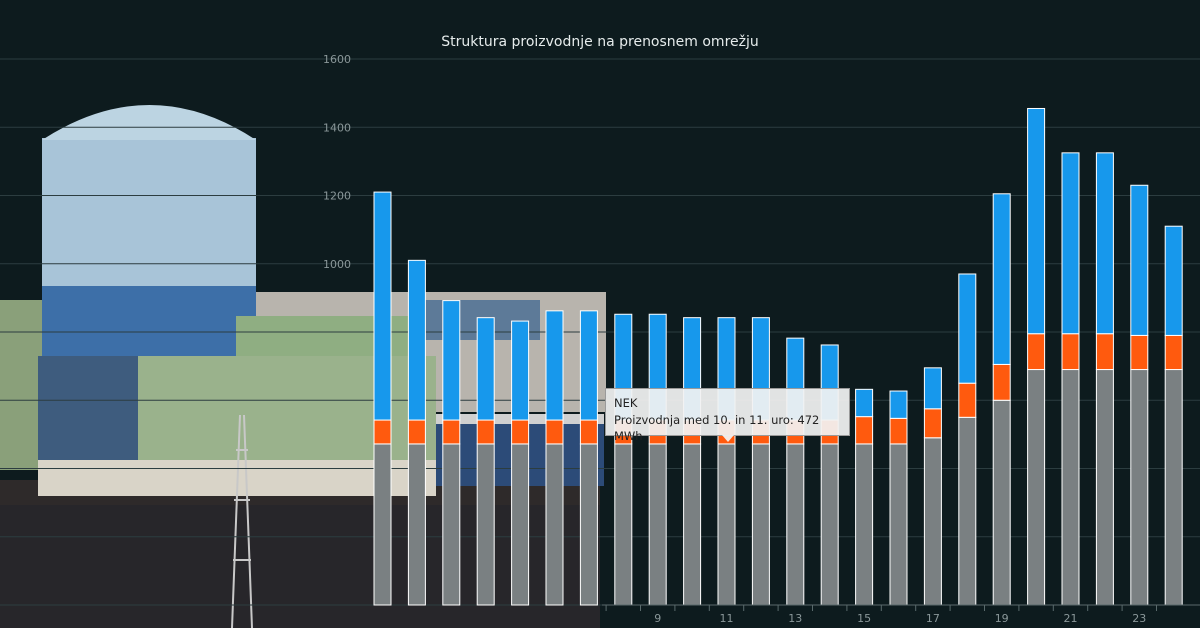 The width and height of the screenshot is (1200, 628). I want to click on x-tick-label: 21, so click(1071, 618).